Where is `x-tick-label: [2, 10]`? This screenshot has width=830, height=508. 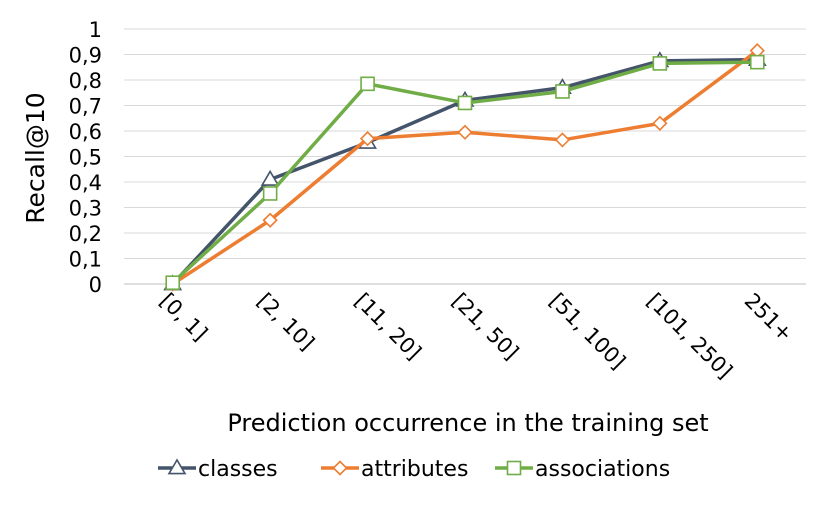 x-tick-label: [2, 10] is located at coordinates (286, 322).